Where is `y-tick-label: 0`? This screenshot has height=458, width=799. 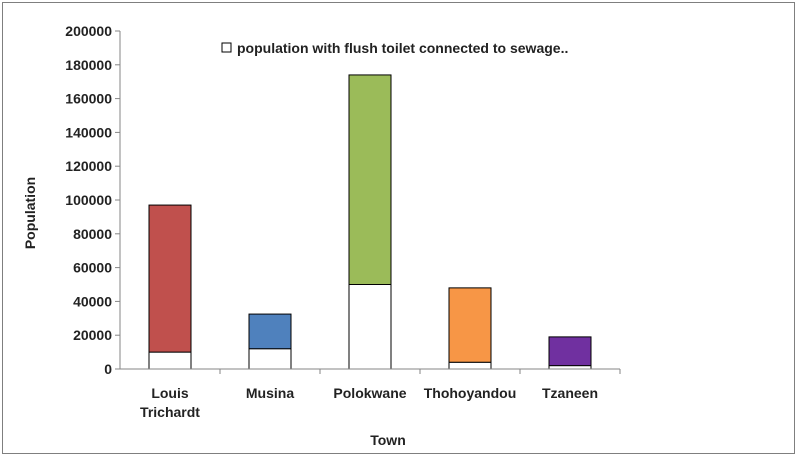
y-tick-label: 0 is located at coordinates (108, 369).